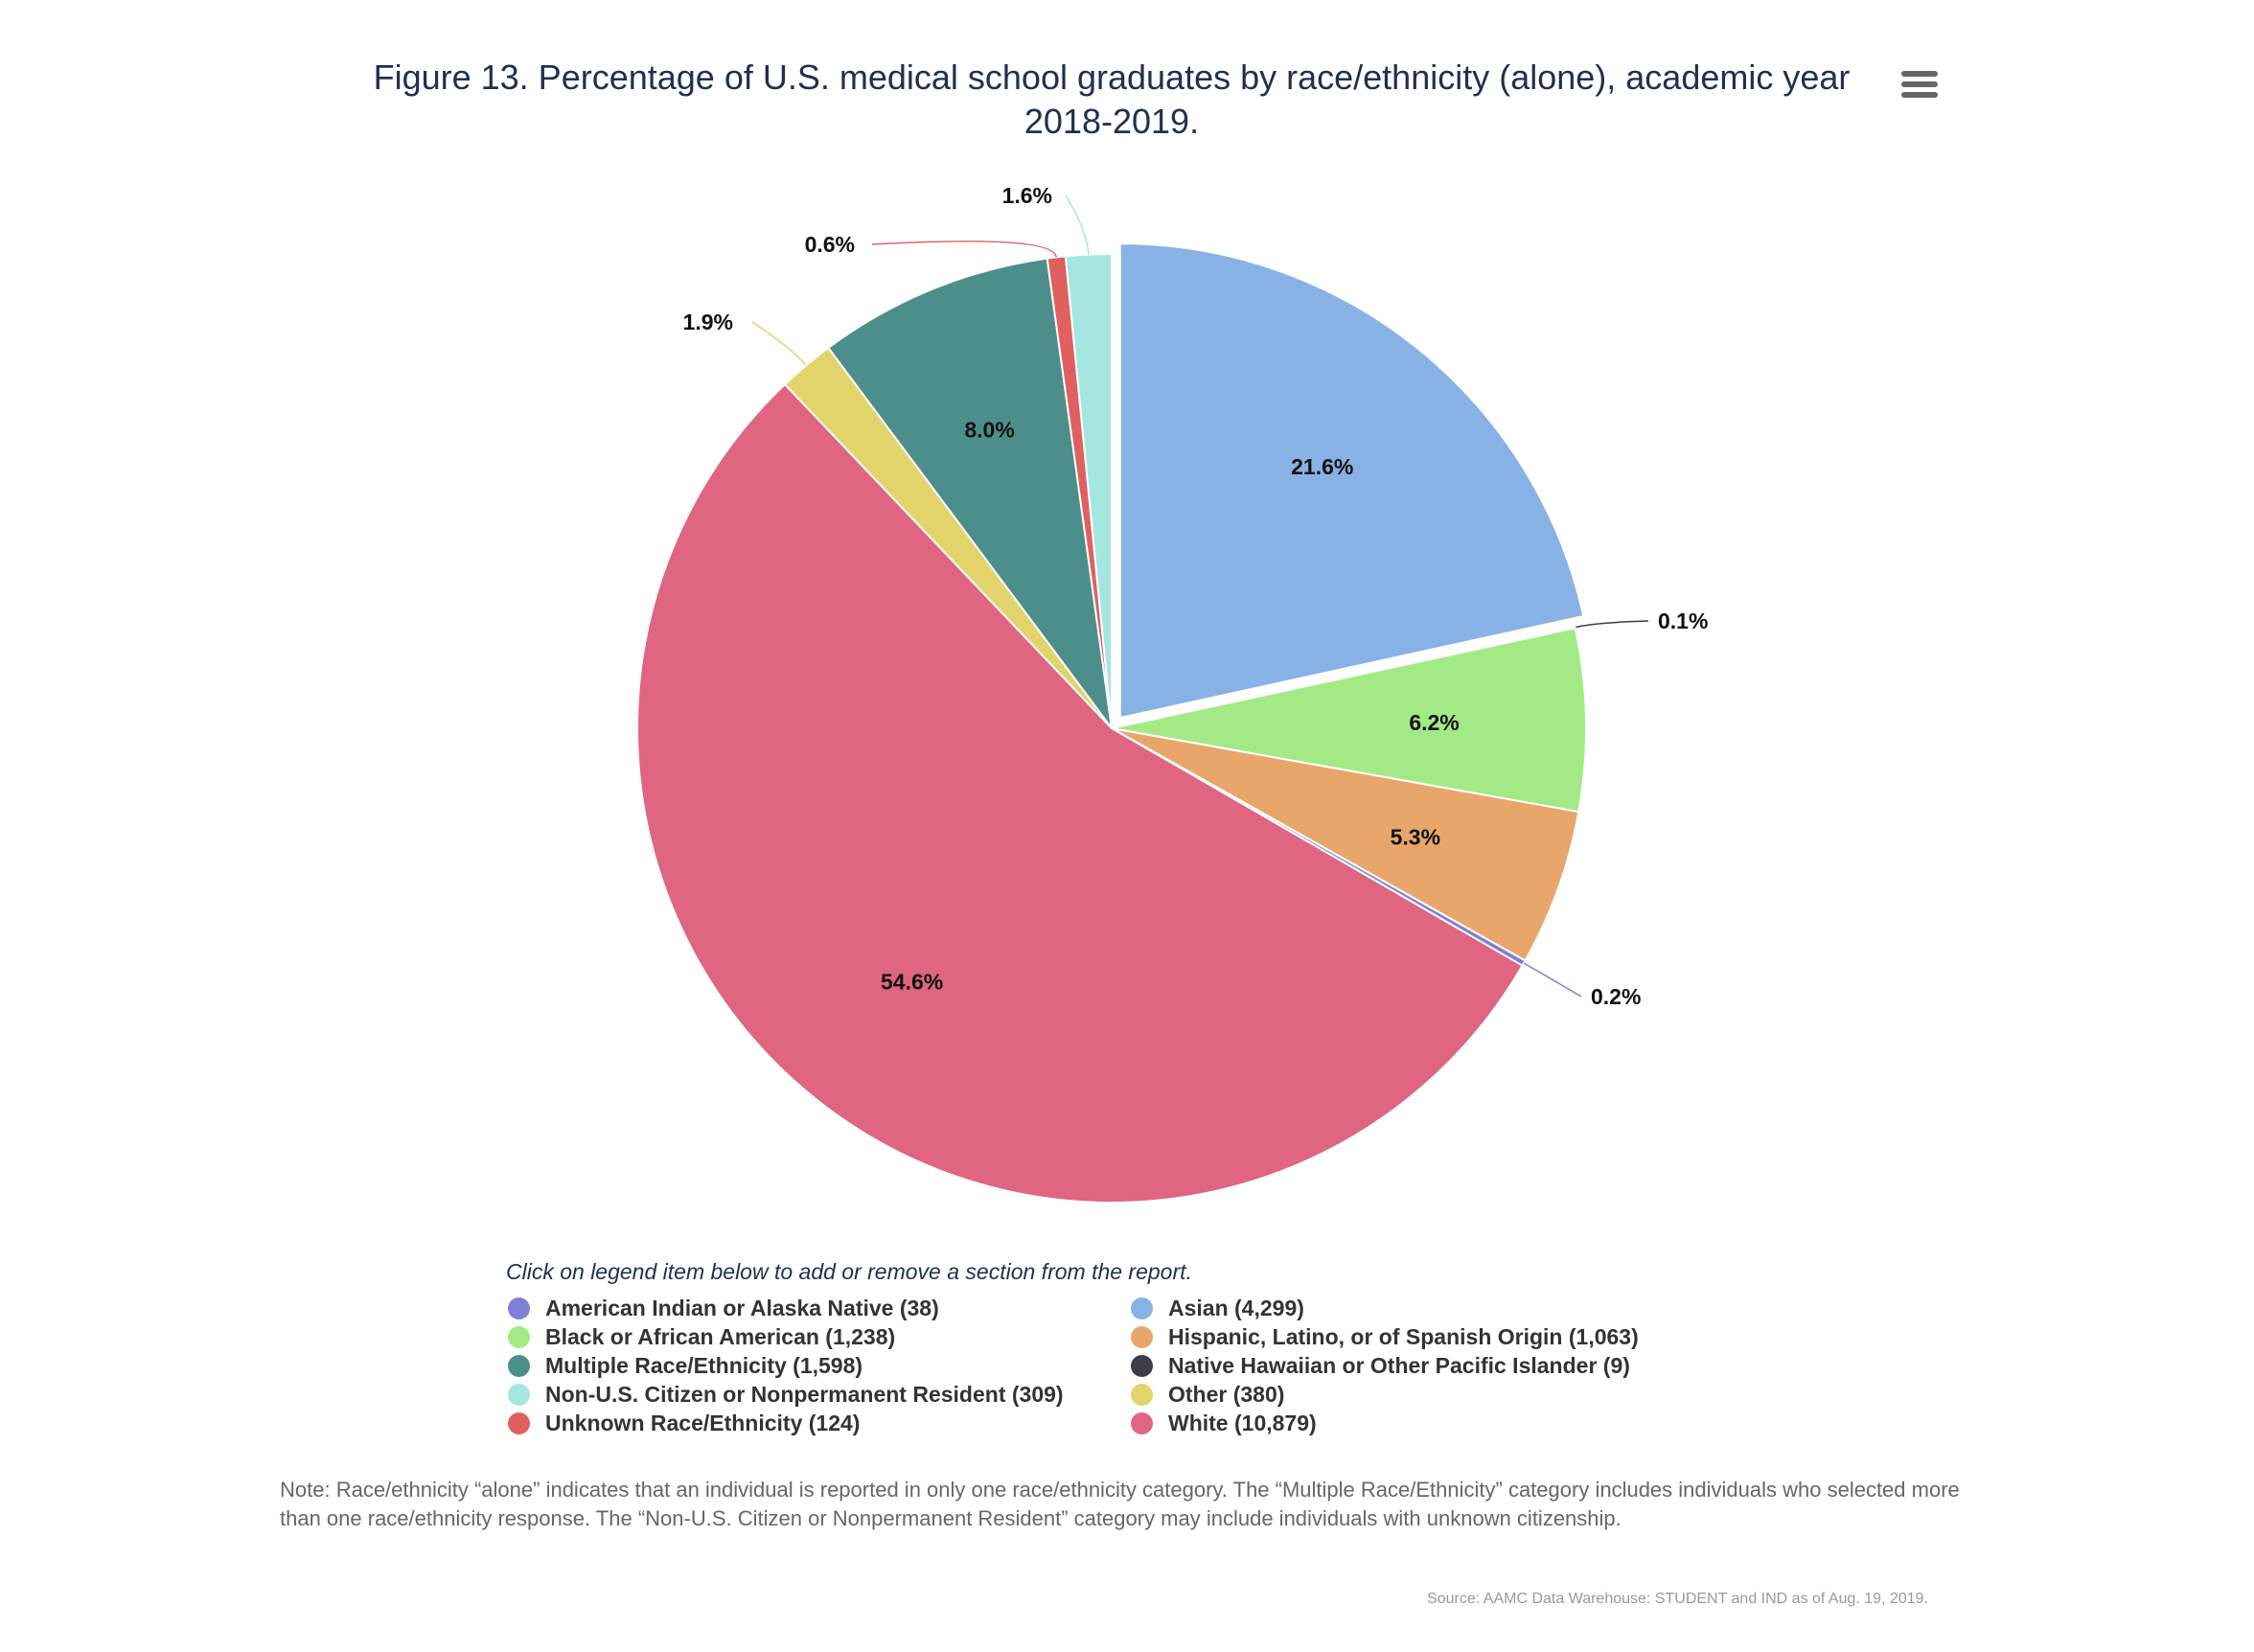 This screenshot has width=2254, height=1652. What do you see at coordinates (742, 1307) in the screenshot?
I see `legend-label: American Indian or Alaska Native (38)` at bounding box center [742, 1307].